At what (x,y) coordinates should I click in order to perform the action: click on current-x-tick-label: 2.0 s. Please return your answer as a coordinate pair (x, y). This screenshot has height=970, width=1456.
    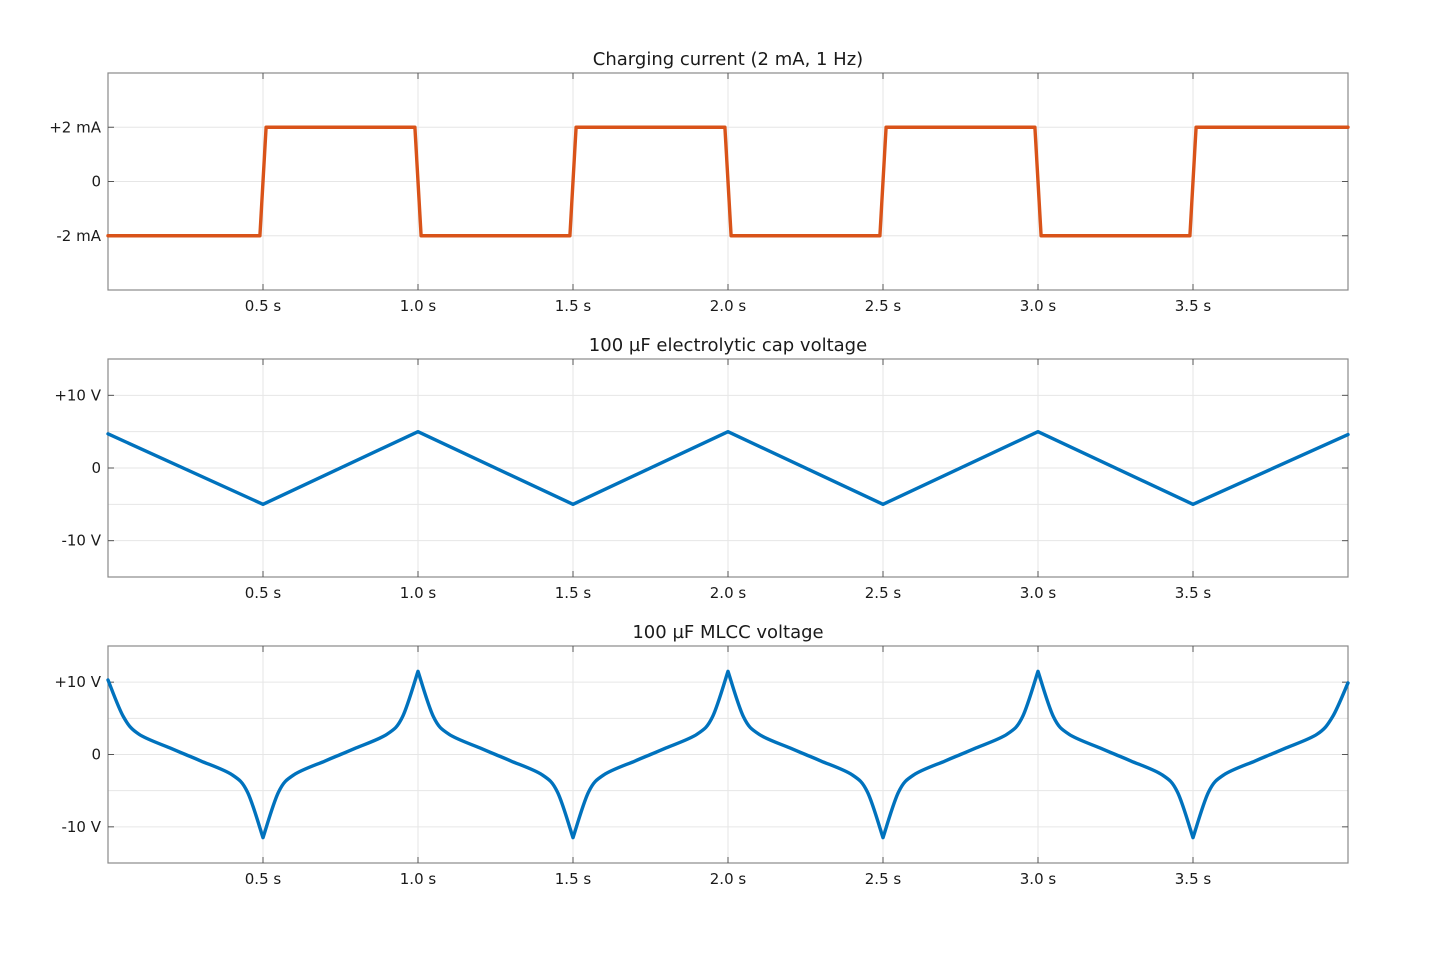
    Looking at the image, I should click on (728, 306).